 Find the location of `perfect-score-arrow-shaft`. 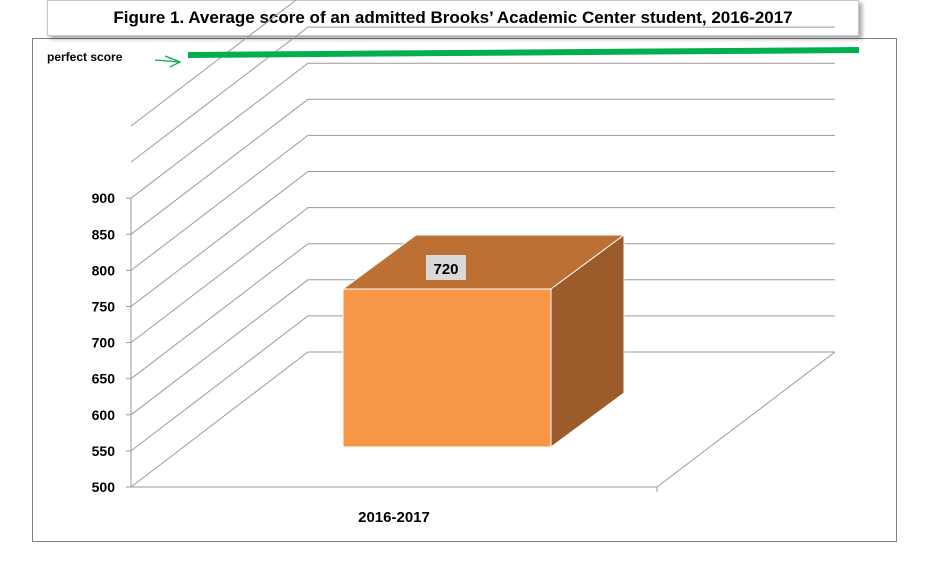

perfect-score-arrow-shaft is located at coordinates (167, 61).